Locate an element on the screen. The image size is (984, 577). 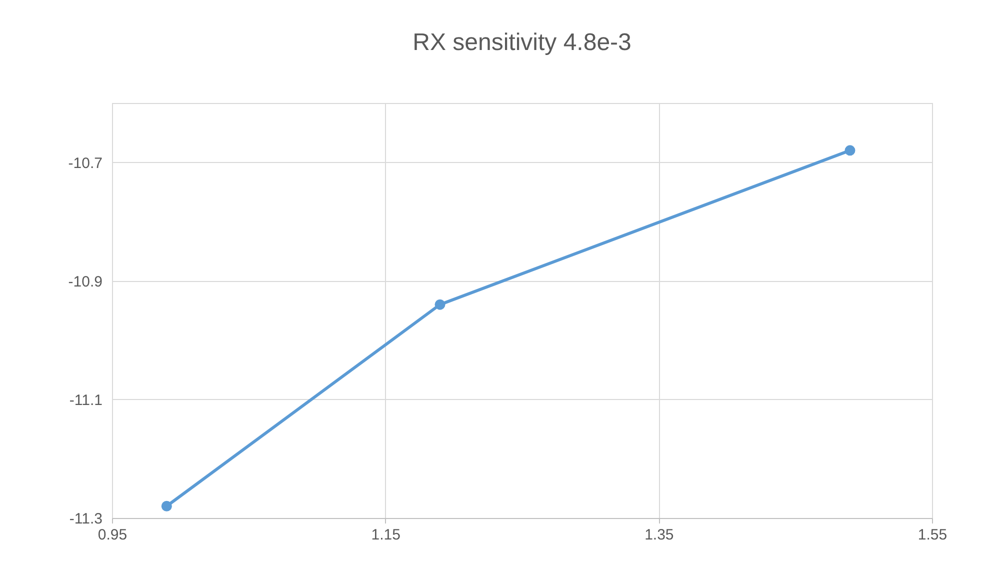
x-tick-label: 1.35 is located at coordinates (659, 535).